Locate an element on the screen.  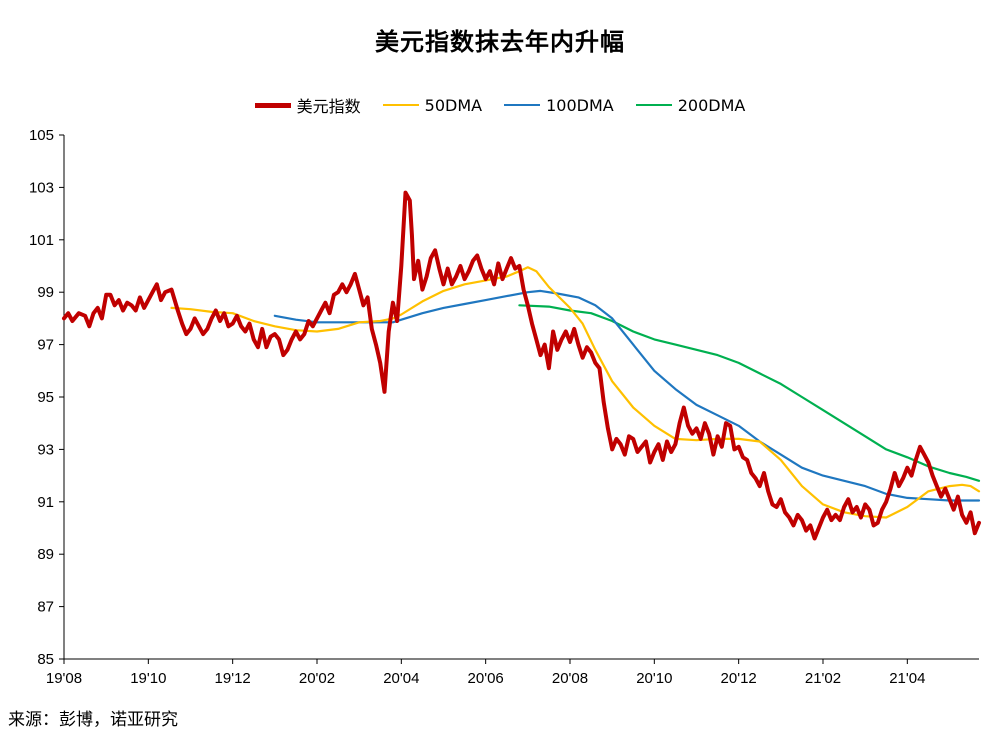
legend-item-usd-index: 美元指数 is located at coordinates (307, 105).